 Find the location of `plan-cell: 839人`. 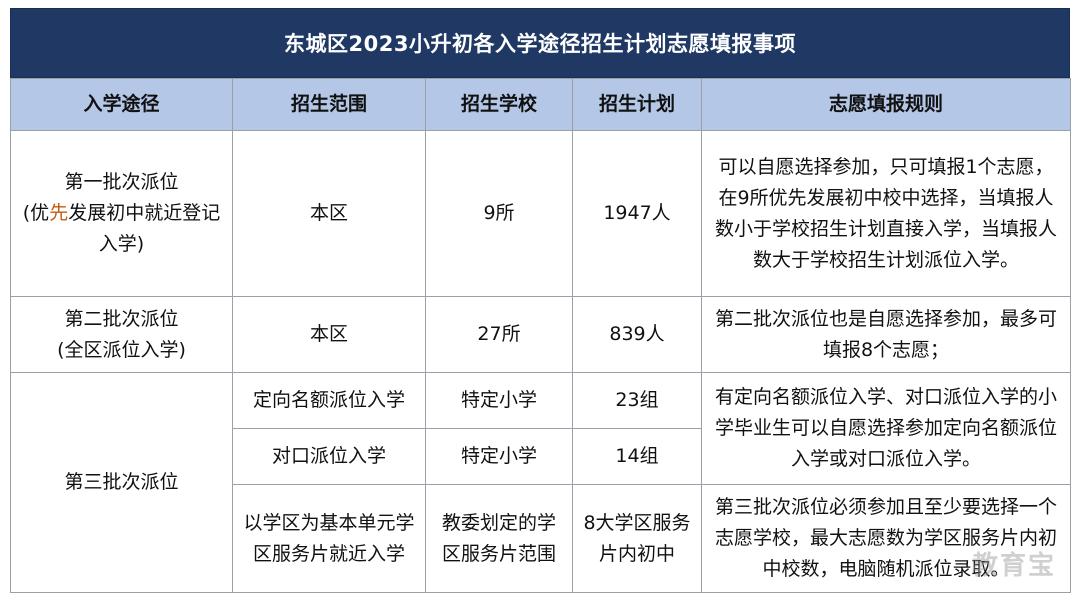

plan-cell: 839人 is located at coordinates (637, 334).